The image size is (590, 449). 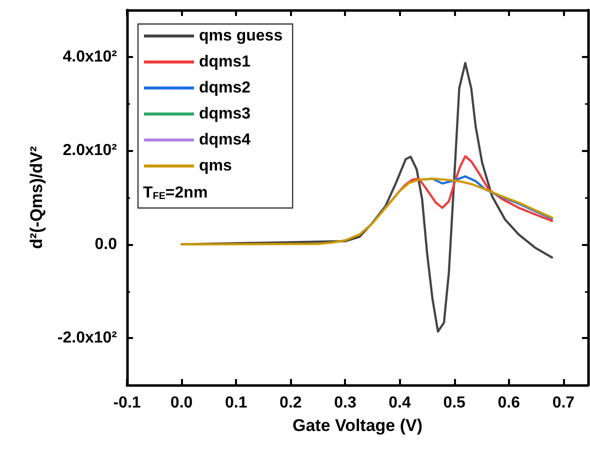 I want to click on x-tick-label: 0.6, so click(x=509, y=403).